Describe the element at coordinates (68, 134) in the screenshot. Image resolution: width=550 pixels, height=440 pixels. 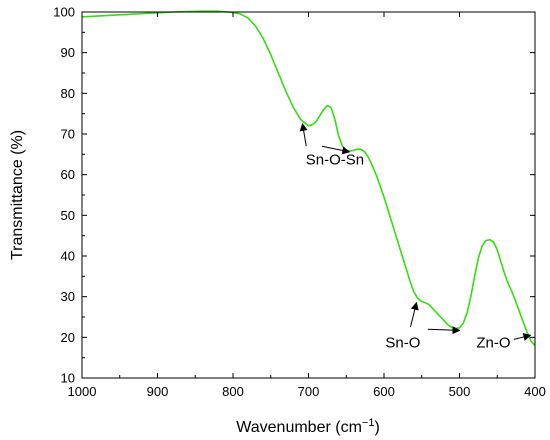
I see `y-tick-label: 70` at that location.